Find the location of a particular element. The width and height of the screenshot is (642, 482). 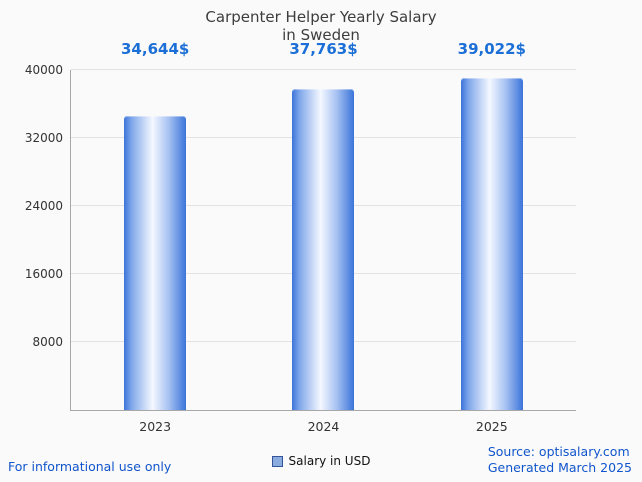

x-axis-category-label: 2025 is located at coordinates (491, 426).